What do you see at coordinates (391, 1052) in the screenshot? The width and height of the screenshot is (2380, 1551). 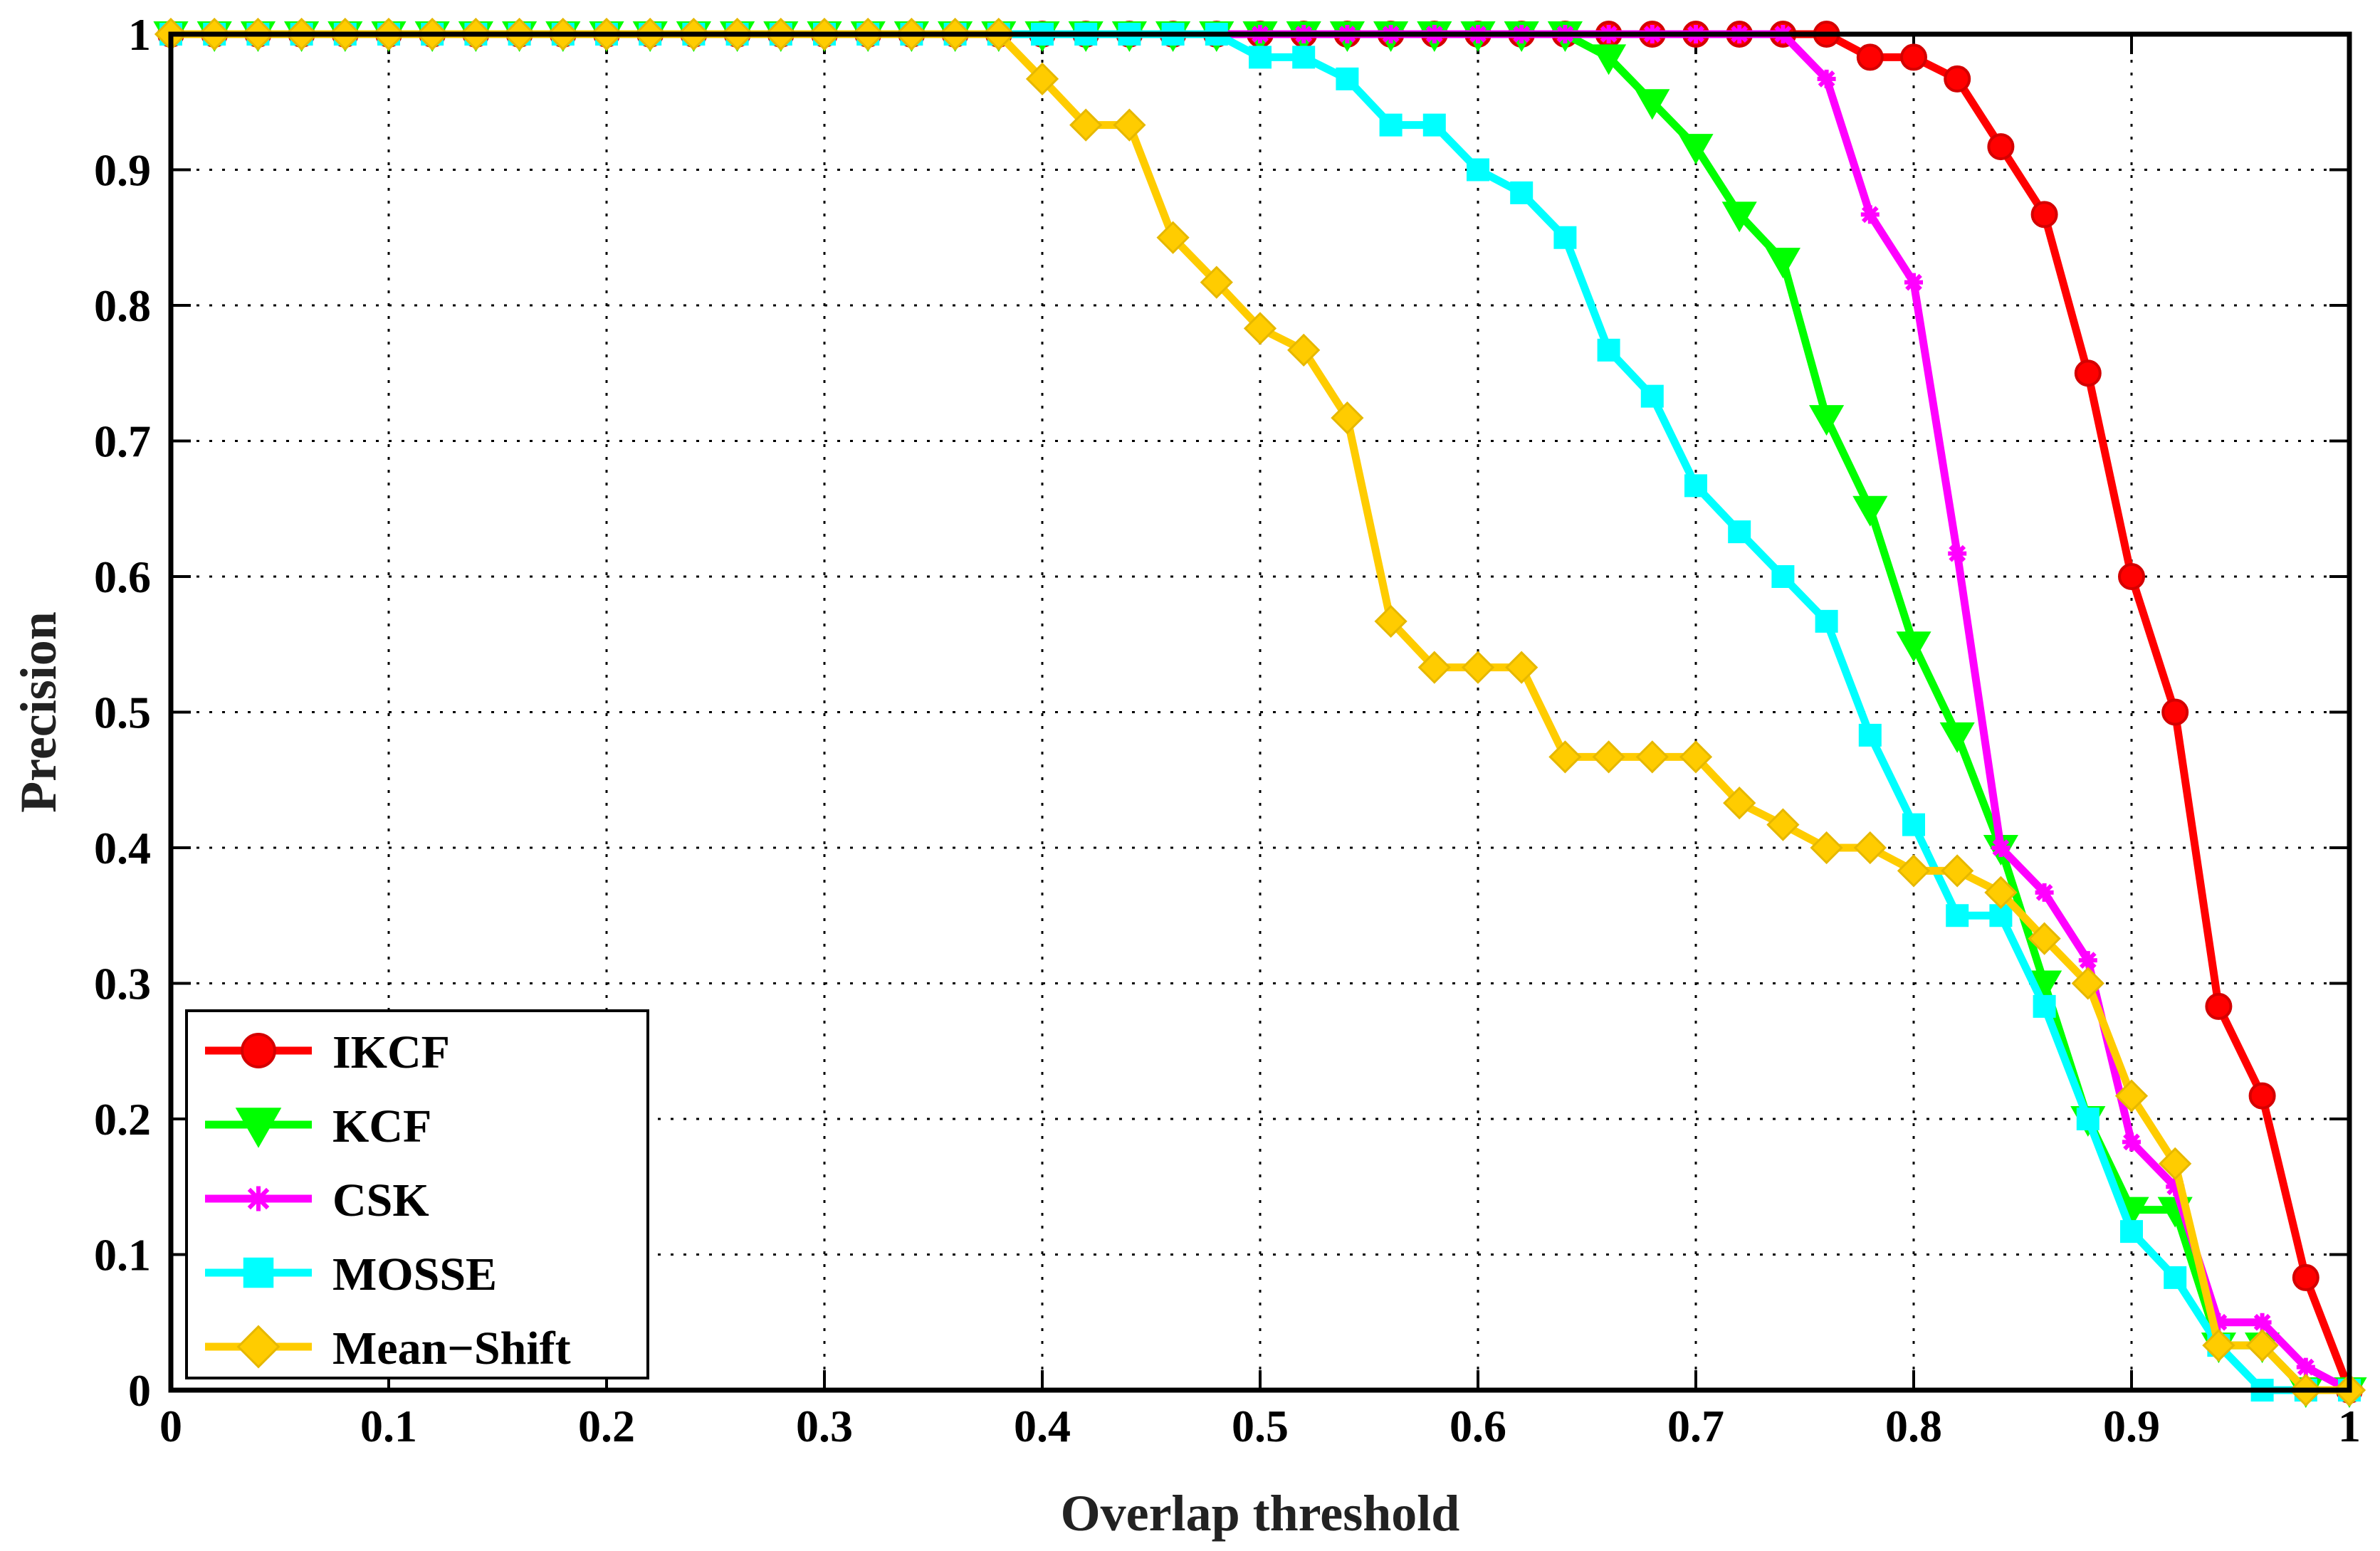 I see `legend-label: IKCF` at bounding box center [391, 1052].